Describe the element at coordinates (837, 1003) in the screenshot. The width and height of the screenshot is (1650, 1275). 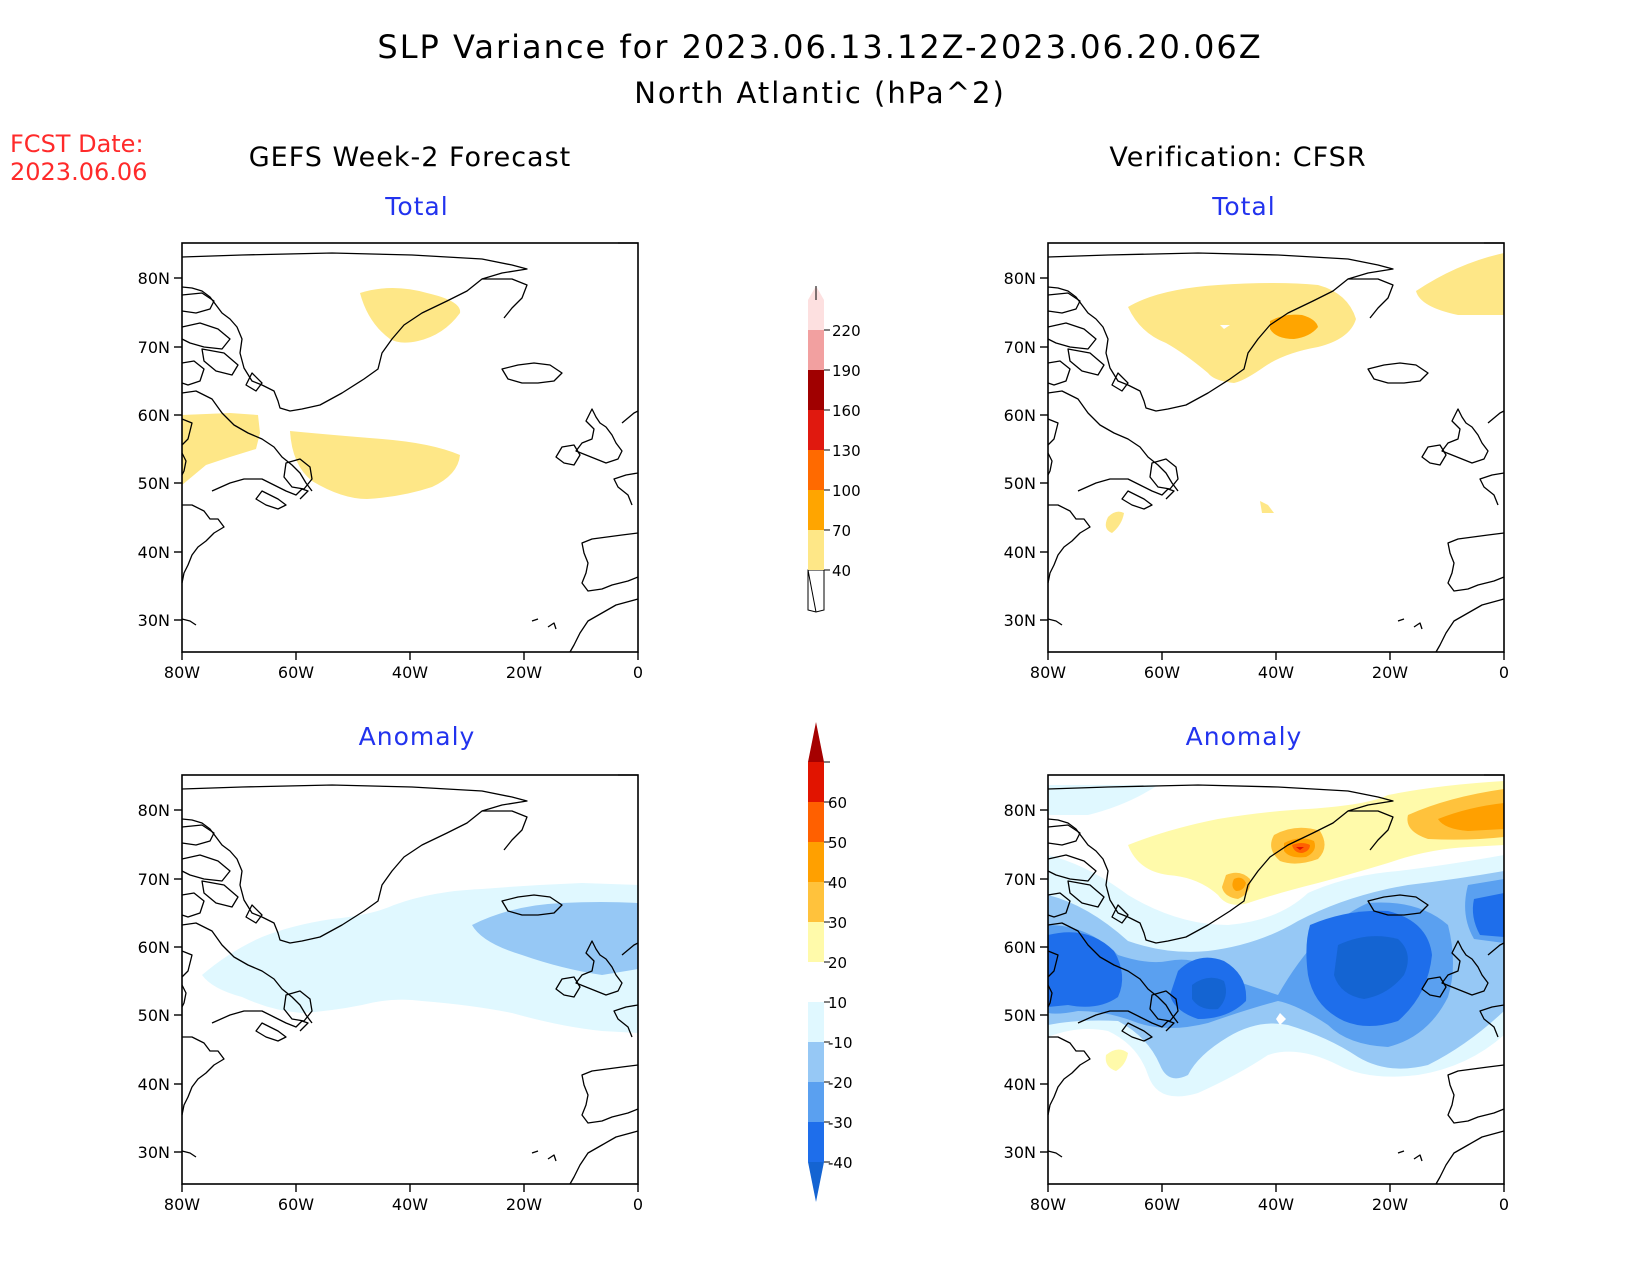
I see `colorbar-anomaly-label: 10` at that location.